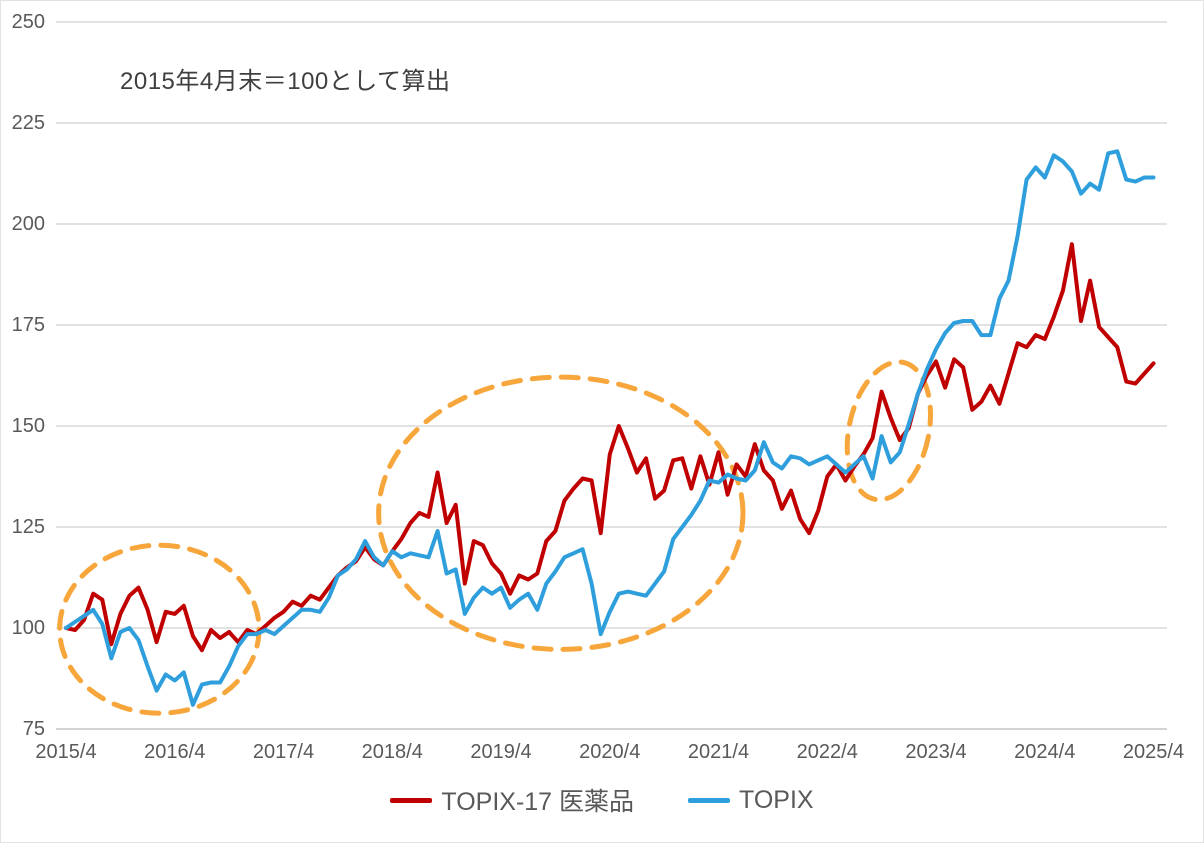  Describe the element at coordinates (610, 752) in the screenshot. I see `x-tick-label: 2020/4` at that location.